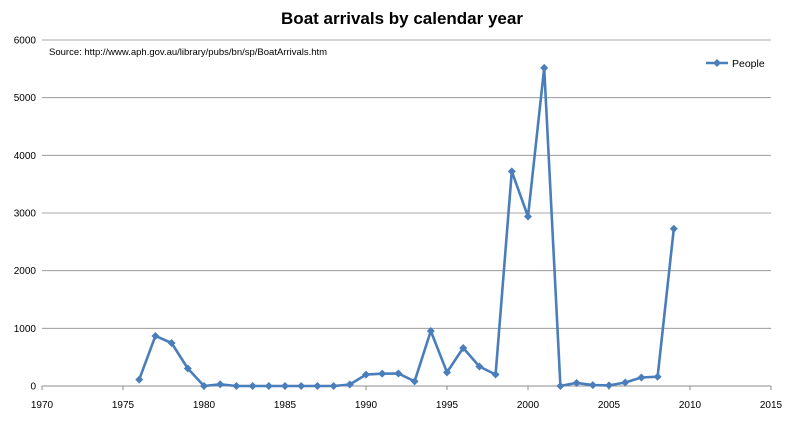  I want to click on legend-label: People, so click(748, 64).